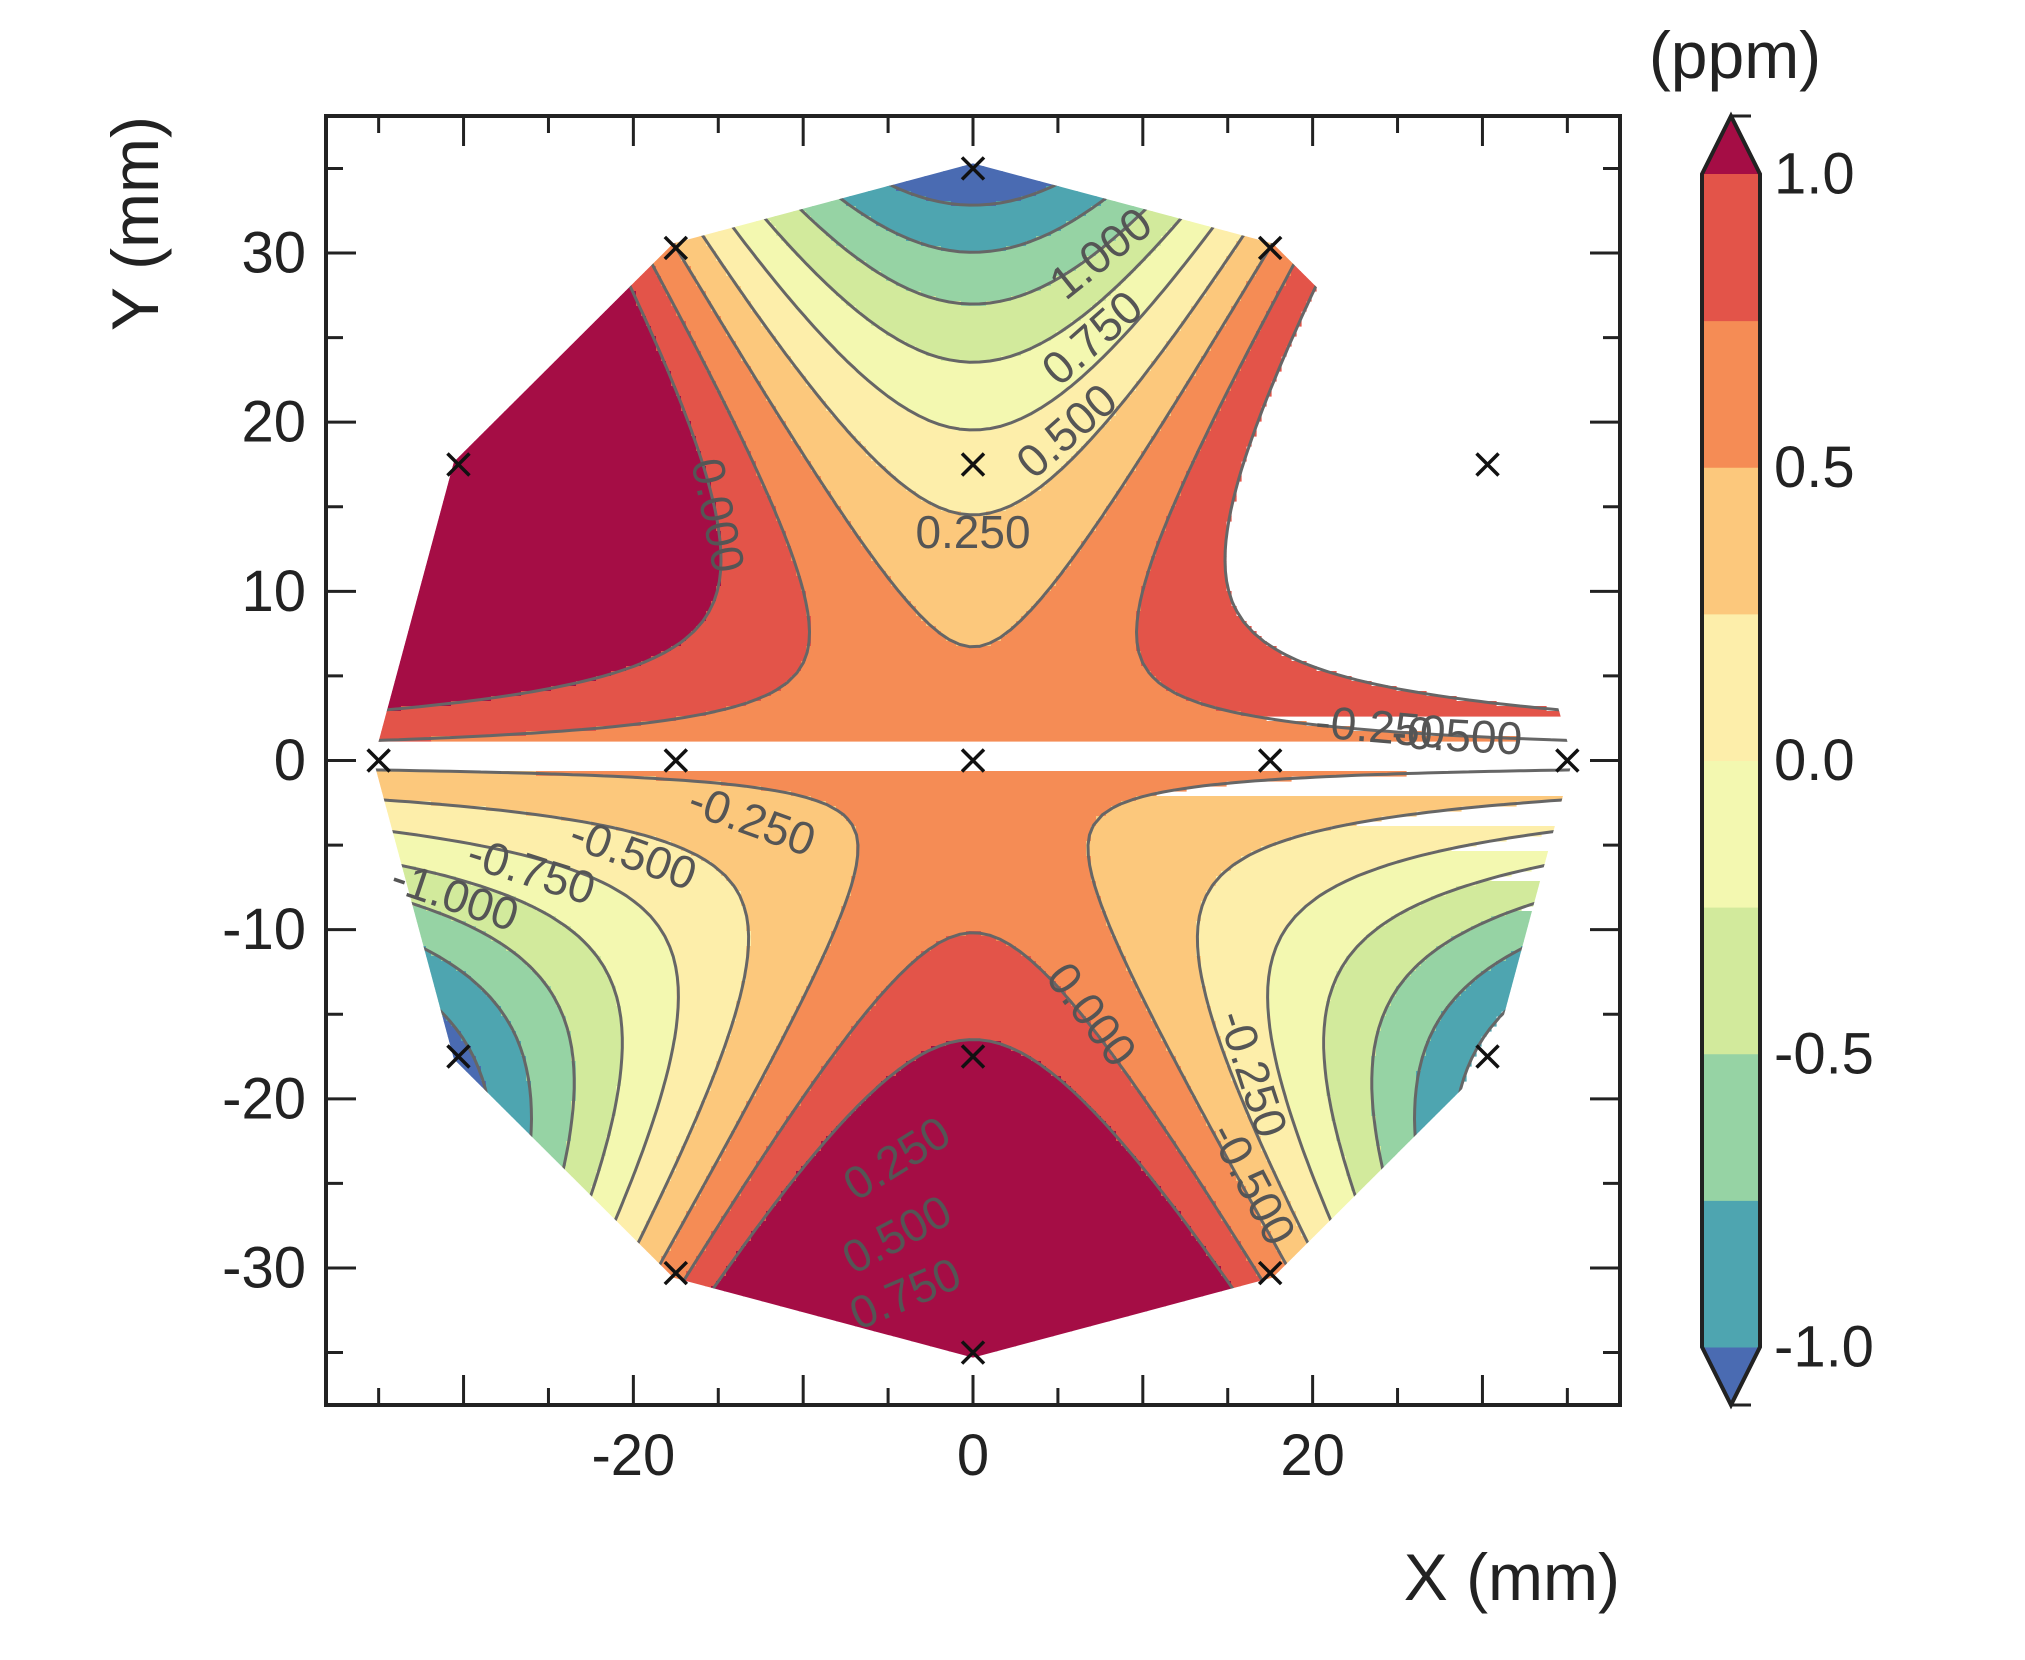 The image size is (2025, 1660). What do you see at coordinates (1512, 1577) in the screenshot?
I see `x-axis-label: X (mm)` at bounding box center [1512, 1577].